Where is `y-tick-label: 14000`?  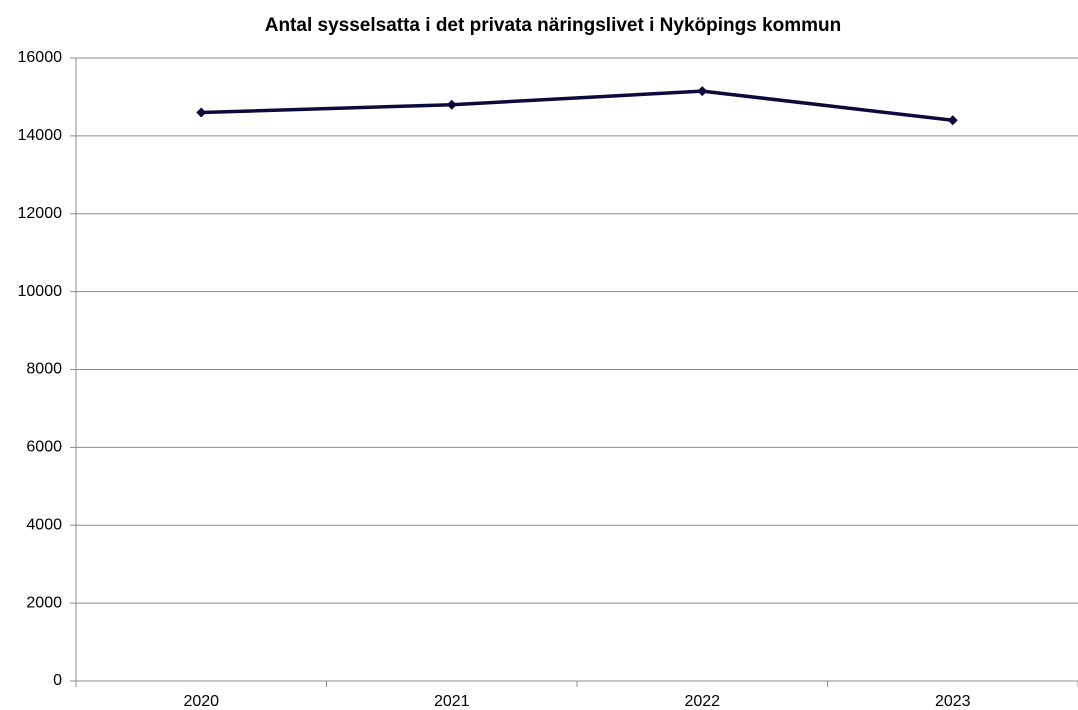
y-tick-label: 14000 is located at coordinates (40, 135).